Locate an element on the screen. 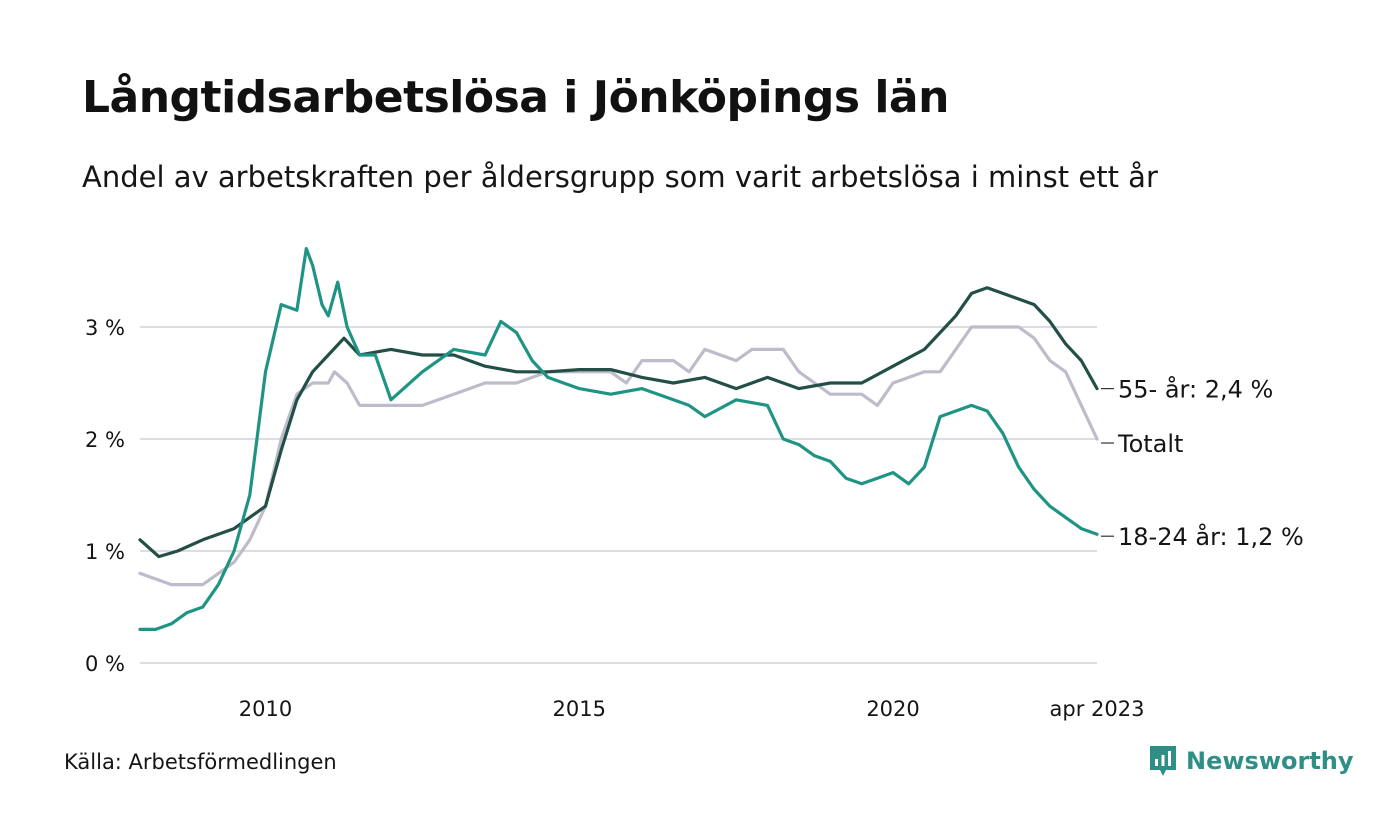  end-label-age55: 55- år: 2,4 % is located at coordinates (1195, 389).